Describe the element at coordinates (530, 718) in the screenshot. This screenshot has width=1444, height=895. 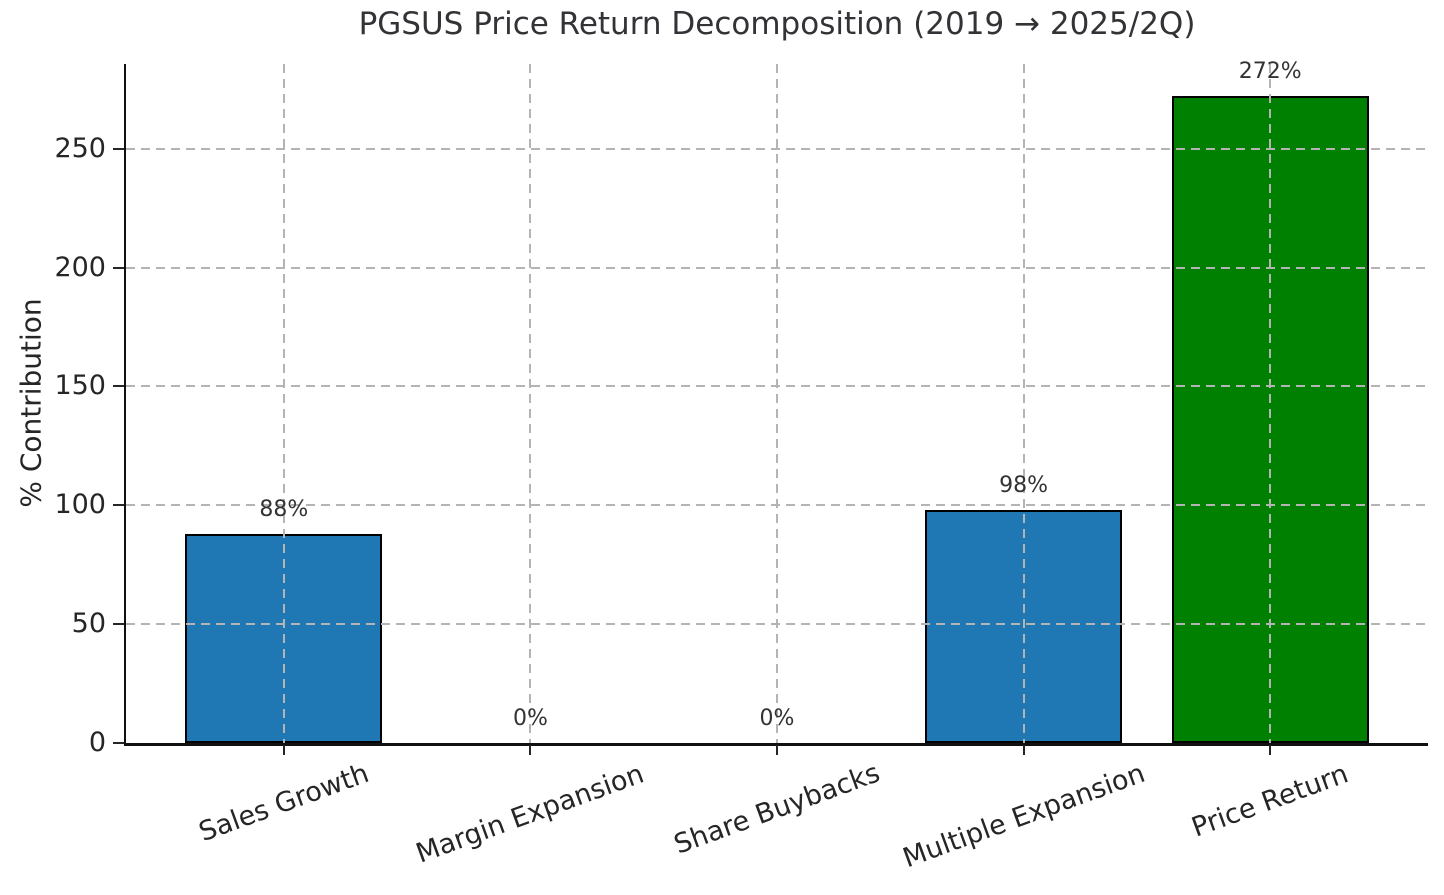
I see `bar-value-label-margin-expansion: 0%` at that location.